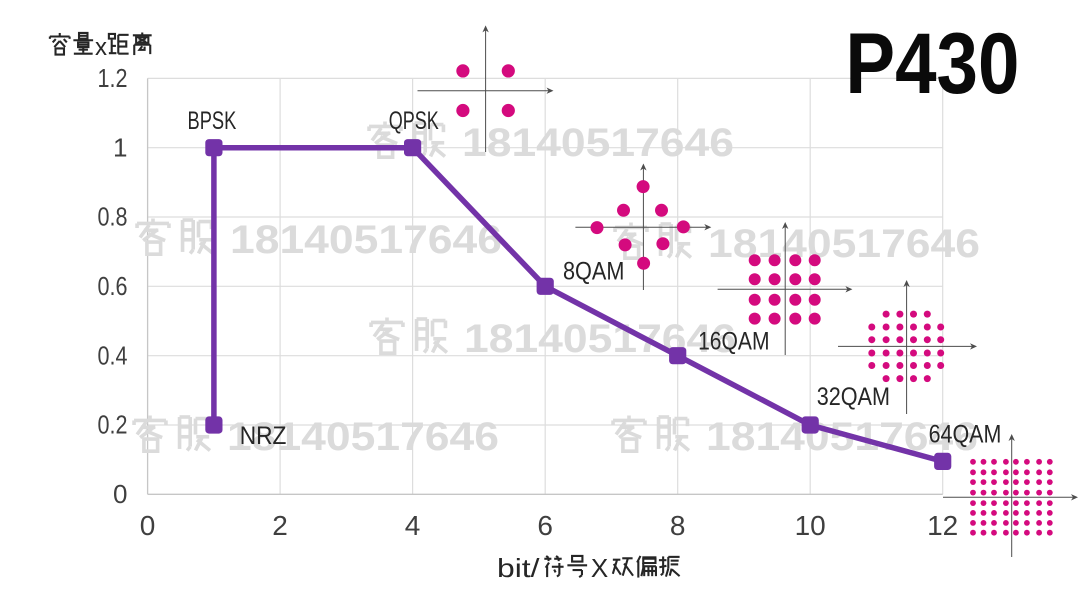  What do you see at coordinates (413, 525) in the screenshot?
I see `svg-text: 4` at bounding box center [413, 525].